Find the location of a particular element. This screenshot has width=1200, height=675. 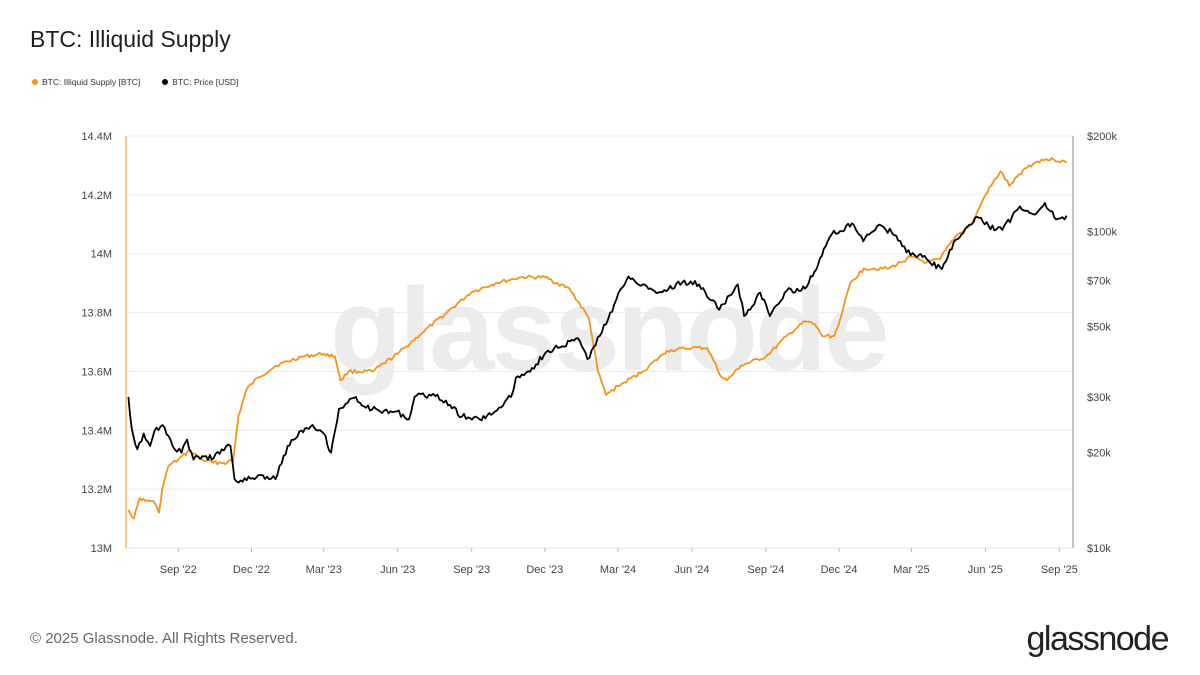

x-tick-label: Dec '24 is located at coordinates (839, 570).